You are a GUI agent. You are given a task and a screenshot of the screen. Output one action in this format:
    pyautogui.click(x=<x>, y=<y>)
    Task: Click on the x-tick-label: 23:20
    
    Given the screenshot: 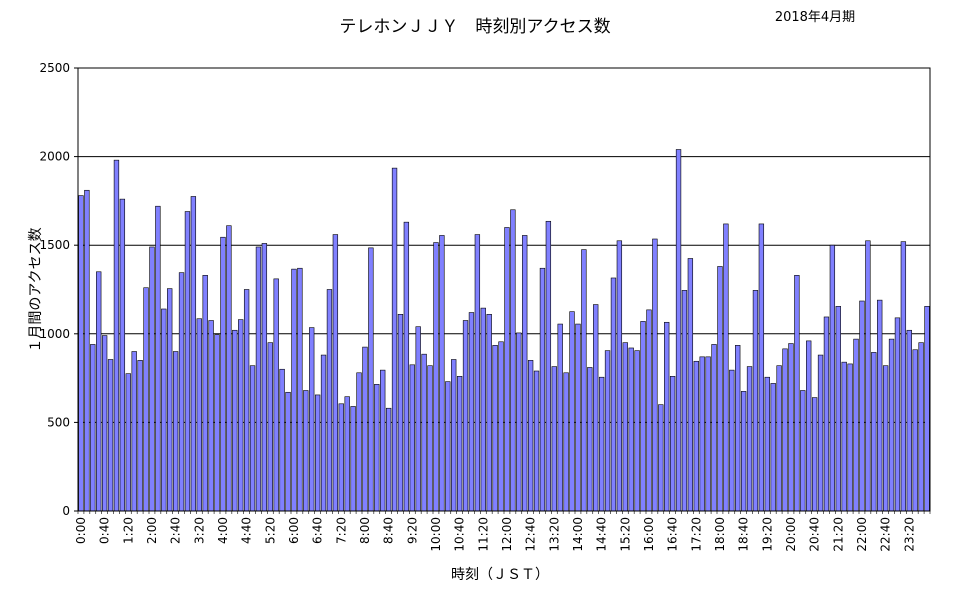 What is the action you would take?
    pyautogui.click(x=909, y=534)
    